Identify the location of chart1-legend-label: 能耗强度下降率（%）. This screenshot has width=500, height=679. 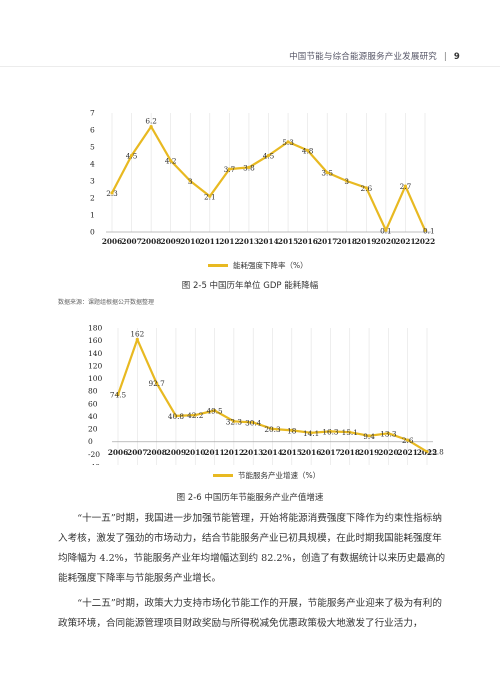
(270, 265).